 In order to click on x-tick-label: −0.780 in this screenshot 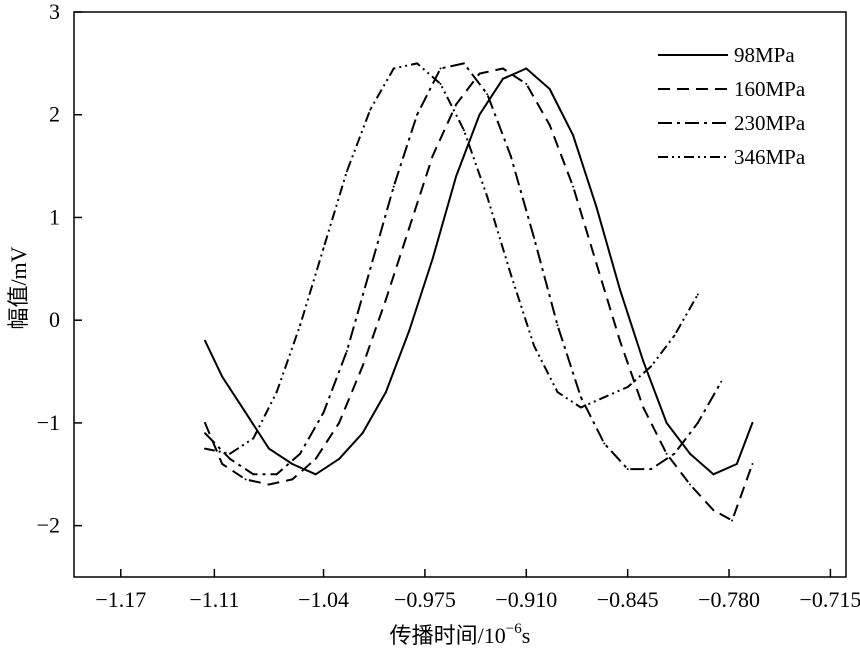, I will do `click(729, 599)`.